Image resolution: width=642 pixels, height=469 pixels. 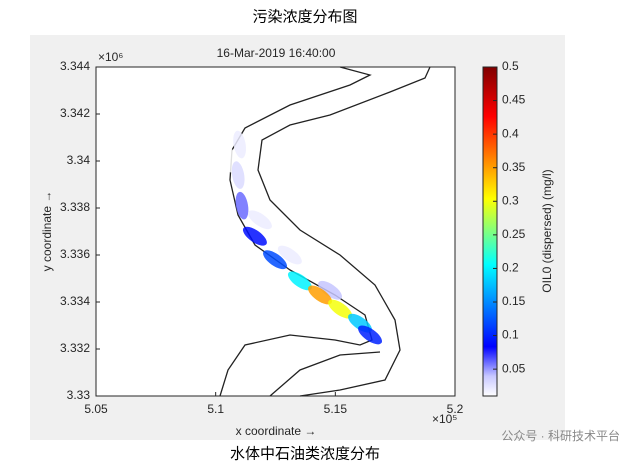 I want to click on chart-title: 16-Mar-2019 16:40:00, so click(x=276, y=53).